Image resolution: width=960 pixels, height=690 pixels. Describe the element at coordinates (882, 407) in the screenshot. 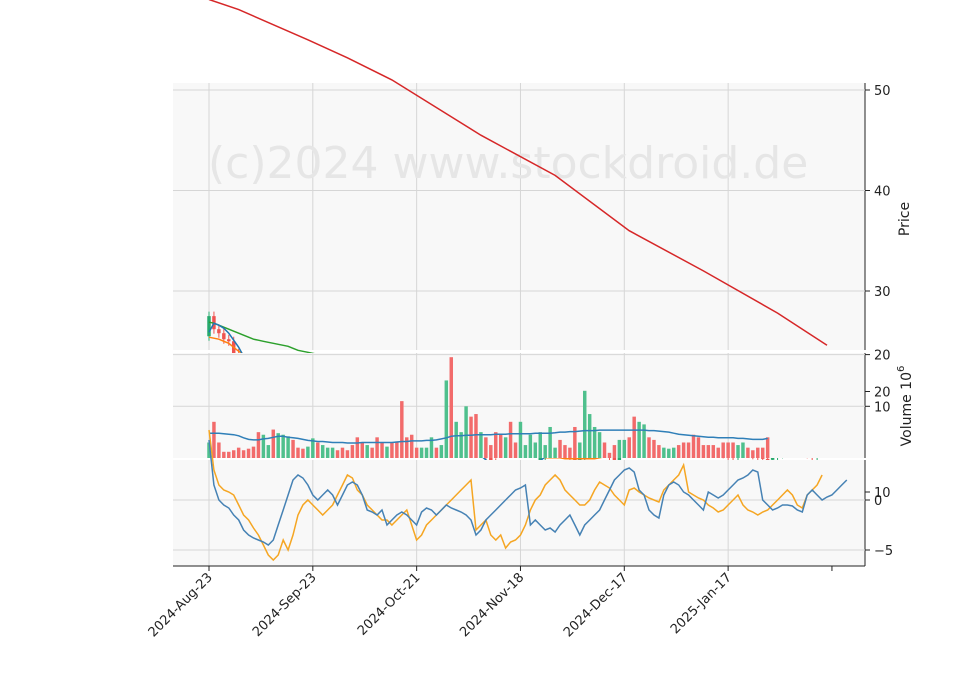

I see `volume-ytick-label-0: 10` at that location.